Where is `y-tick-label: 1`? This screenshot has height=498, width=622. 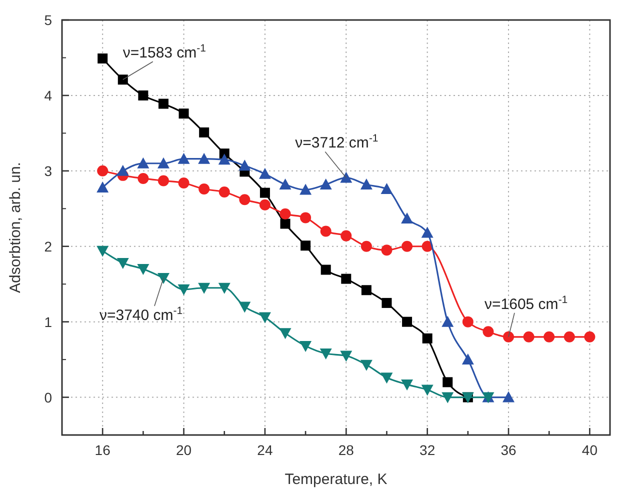
y-tick-label: 1 is located at coordinates (48, 322).